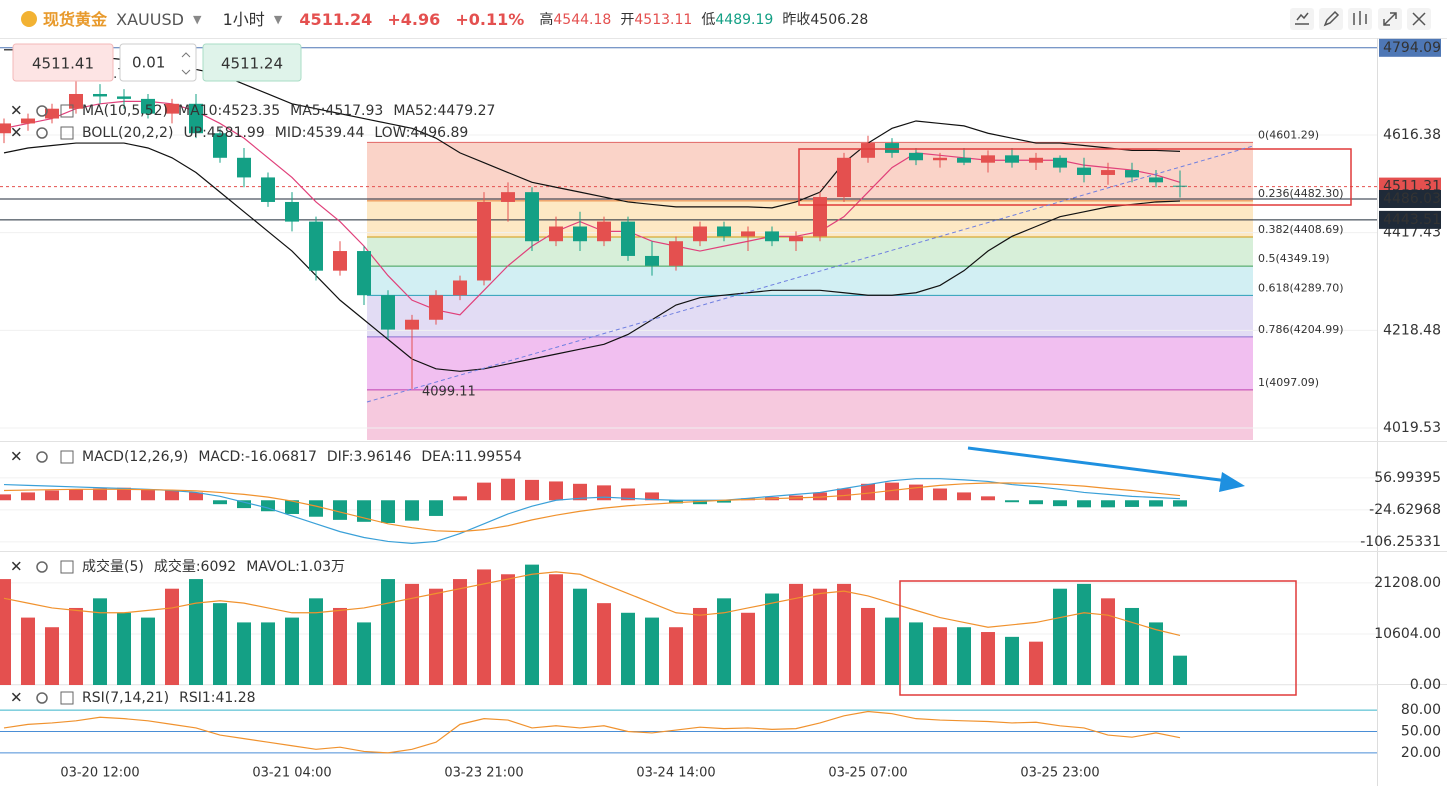 The height and width of the screenshot is (786, 1447). What do you see at coordinates (291, 773) in the screenshot?
I see `x-tick-label: 03-21 04:00` at bounding box center [291, 773].